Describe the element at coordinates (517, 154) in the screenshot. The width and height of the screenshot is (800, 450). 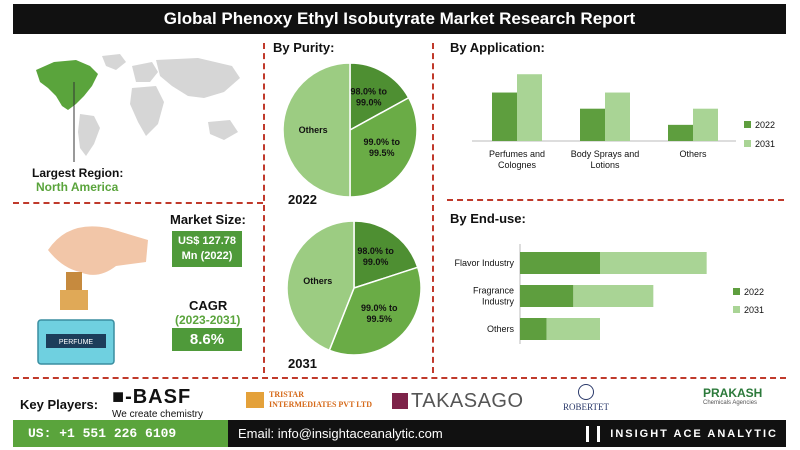
I see `application-category-label: Perfumes and` at that location.